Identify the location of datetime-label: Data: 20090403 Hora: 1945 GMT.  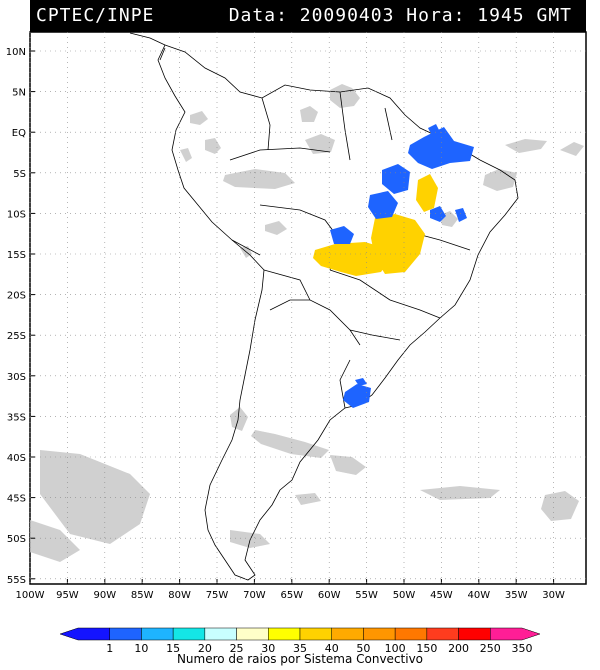
(400, 15).